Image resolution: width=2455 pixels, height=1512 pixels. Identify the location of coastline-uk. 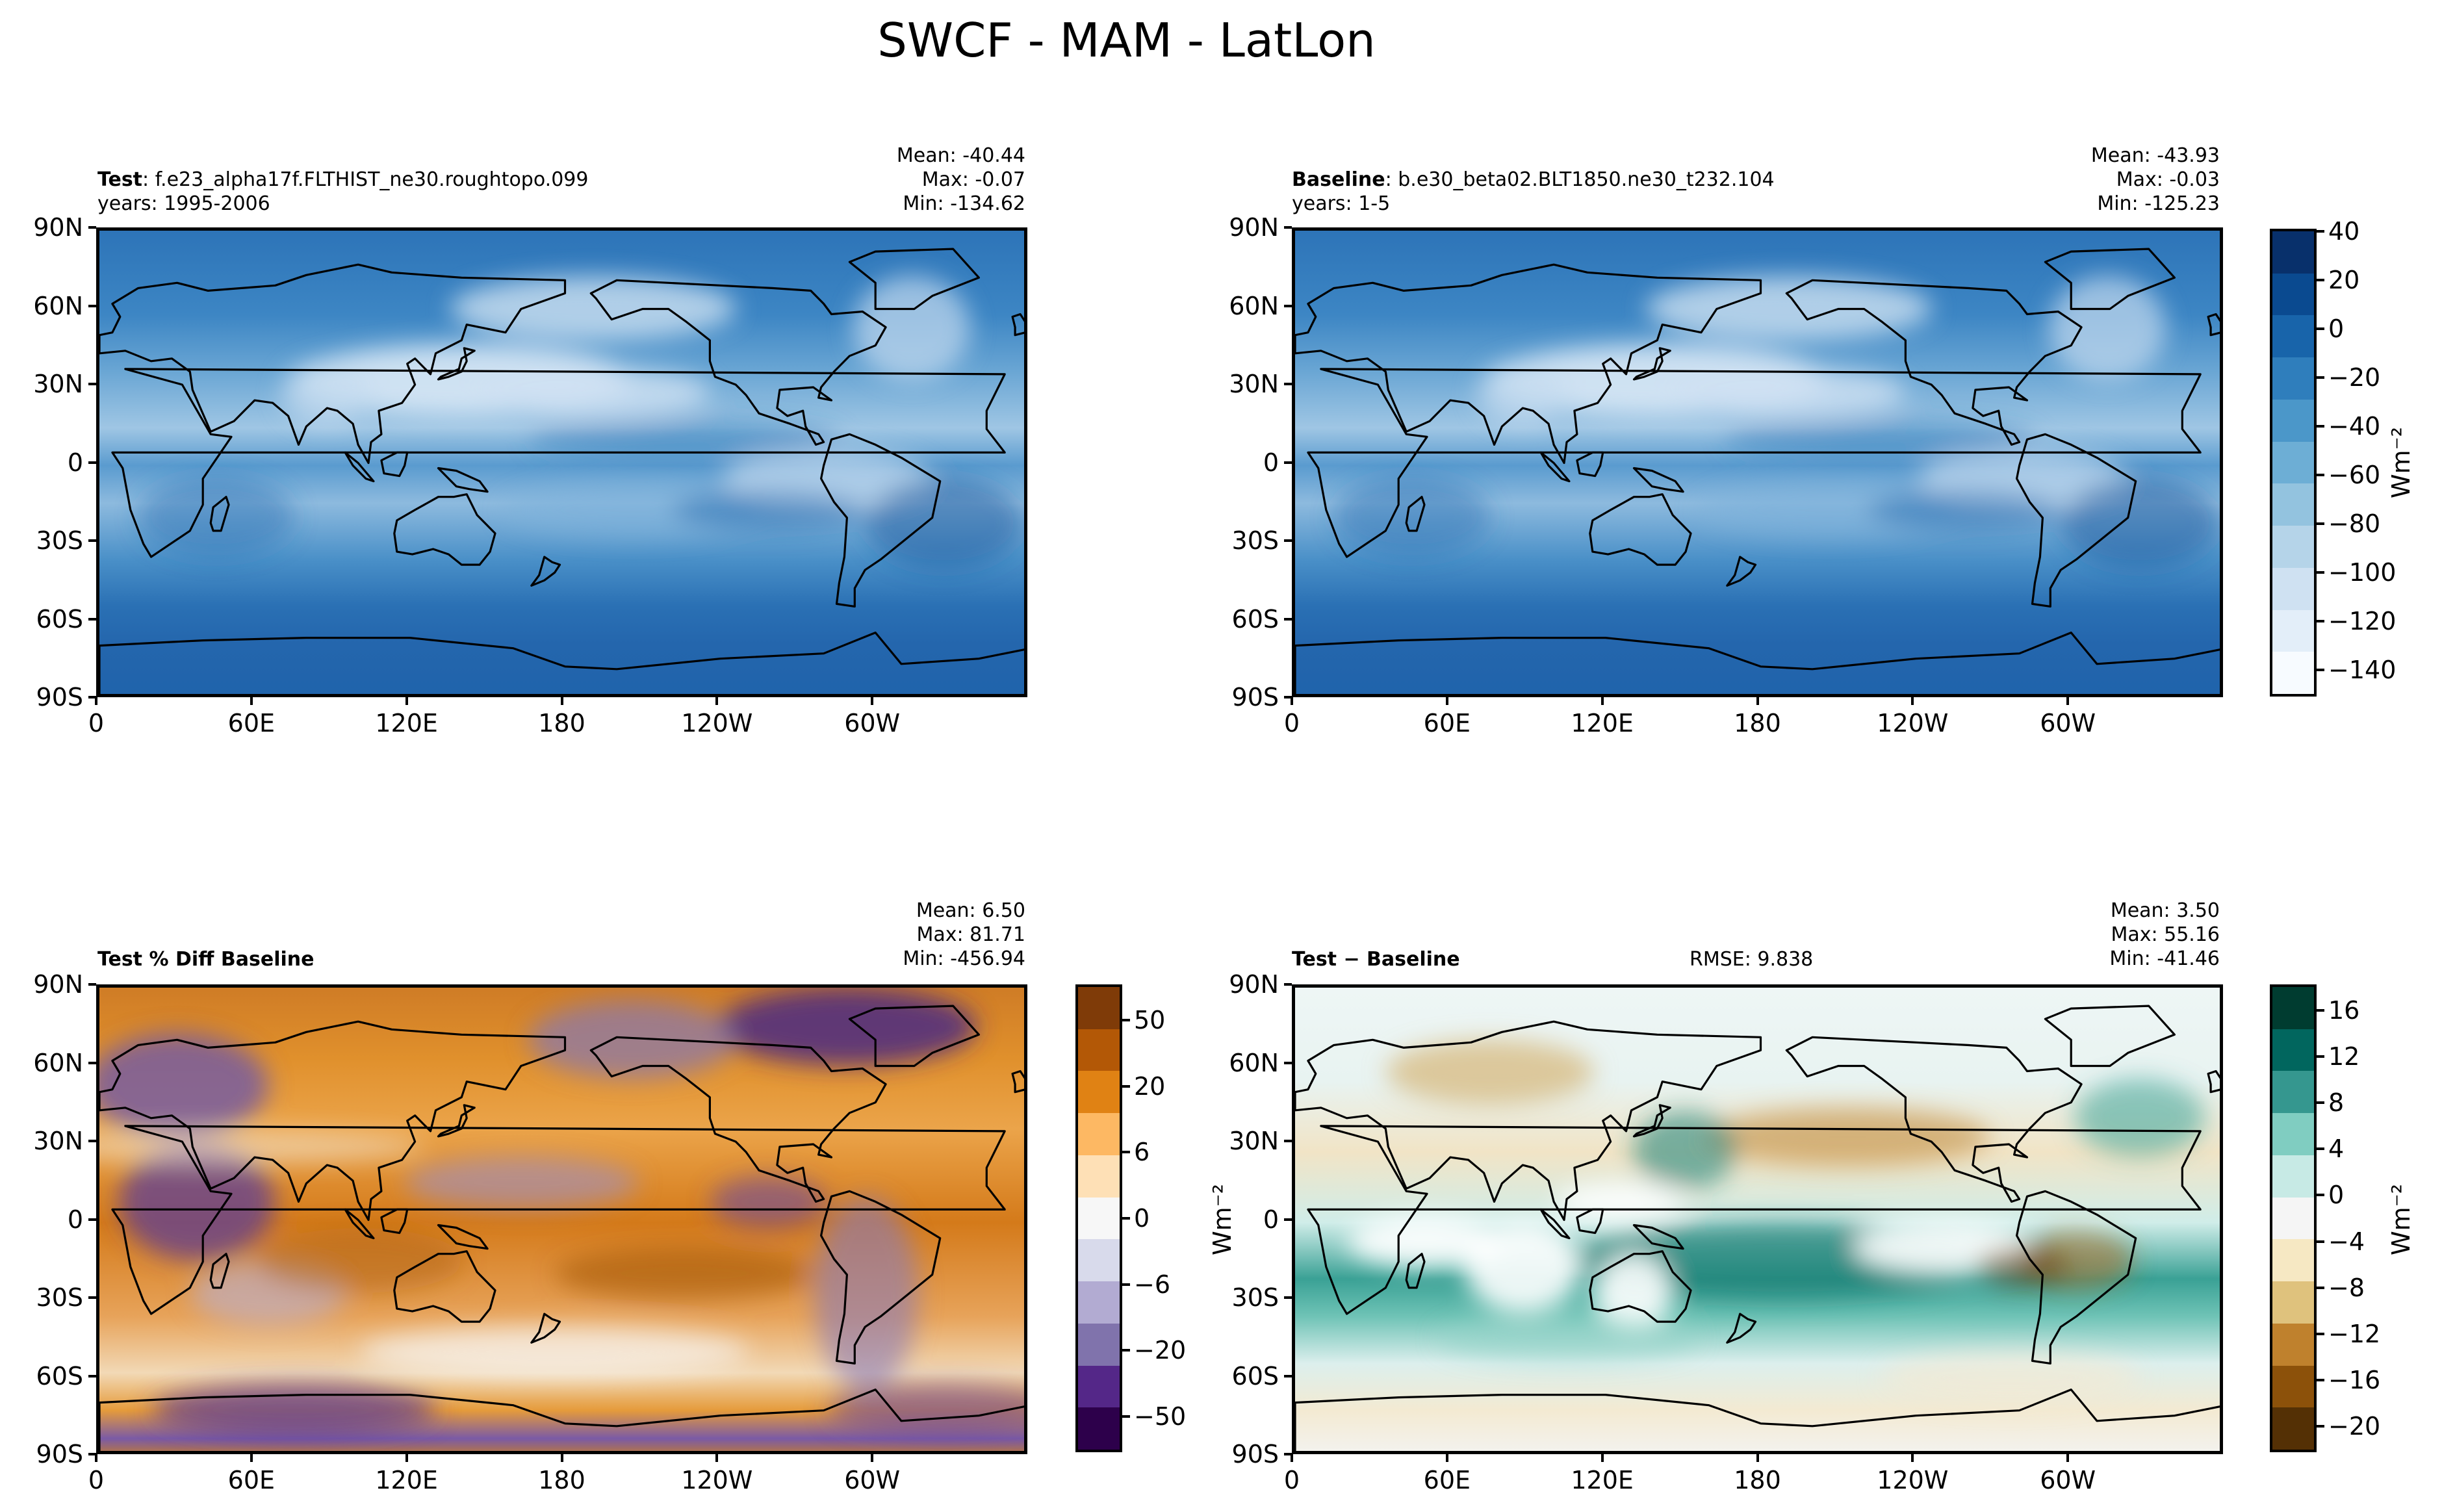
(1017, 1082).